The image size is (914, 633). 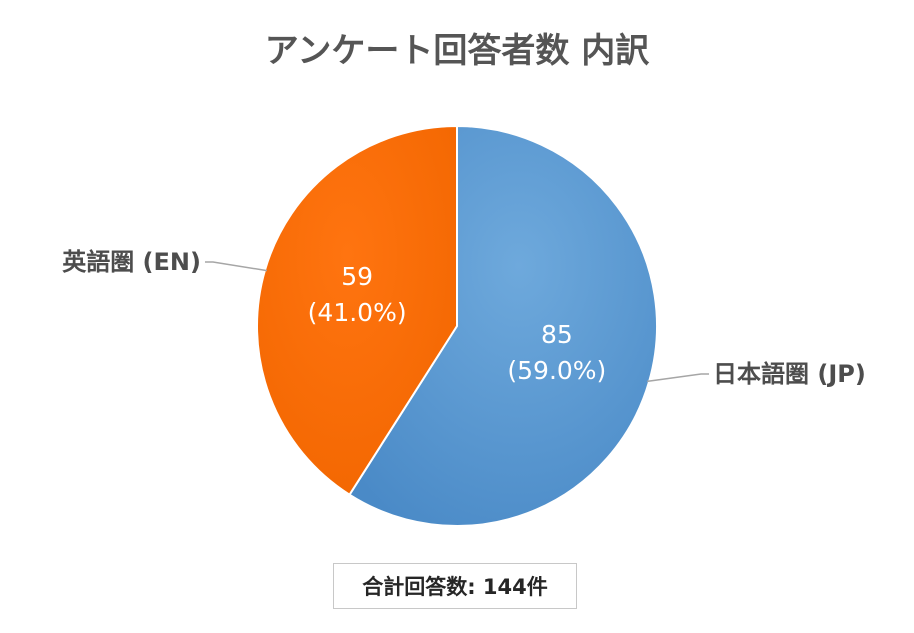 I want to click on category-label-en: 英語圏 (EN), so click(x=131, y=262).